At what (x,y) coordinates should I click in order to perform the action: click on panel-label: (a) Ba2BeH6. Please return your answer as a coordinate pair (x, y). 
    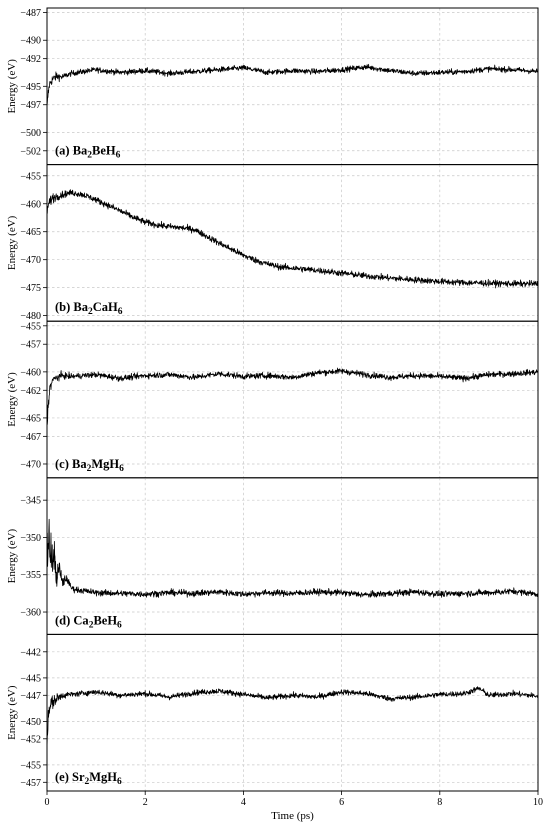
    Looking at the image, I should click on (88, 152).